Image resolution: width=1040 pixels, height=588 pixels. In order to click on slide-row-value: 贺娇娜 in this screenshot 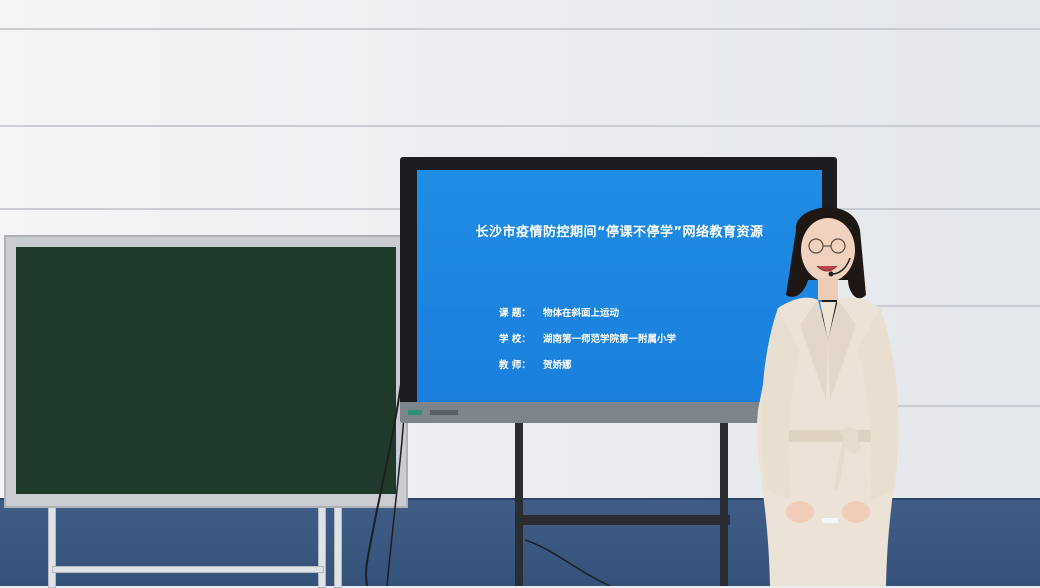, I will do `click(557, 365)`.